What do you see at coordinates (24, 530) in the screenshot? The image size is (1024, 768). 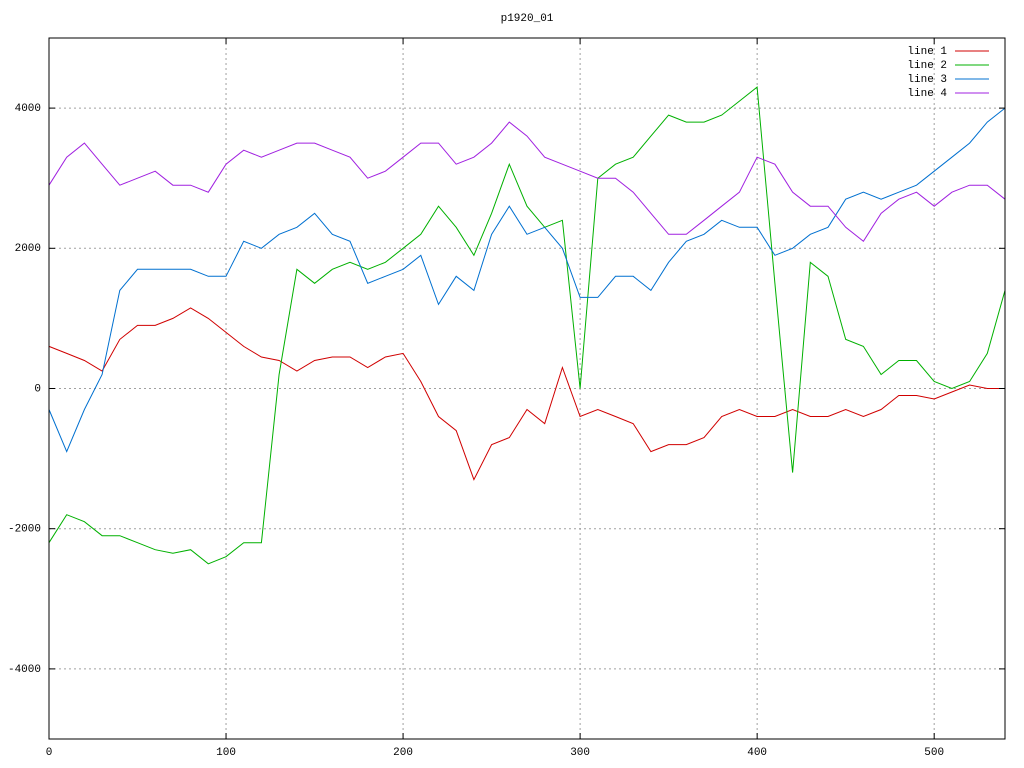 I see `y-tick-label: -2000` at bounding box center [24, 530].